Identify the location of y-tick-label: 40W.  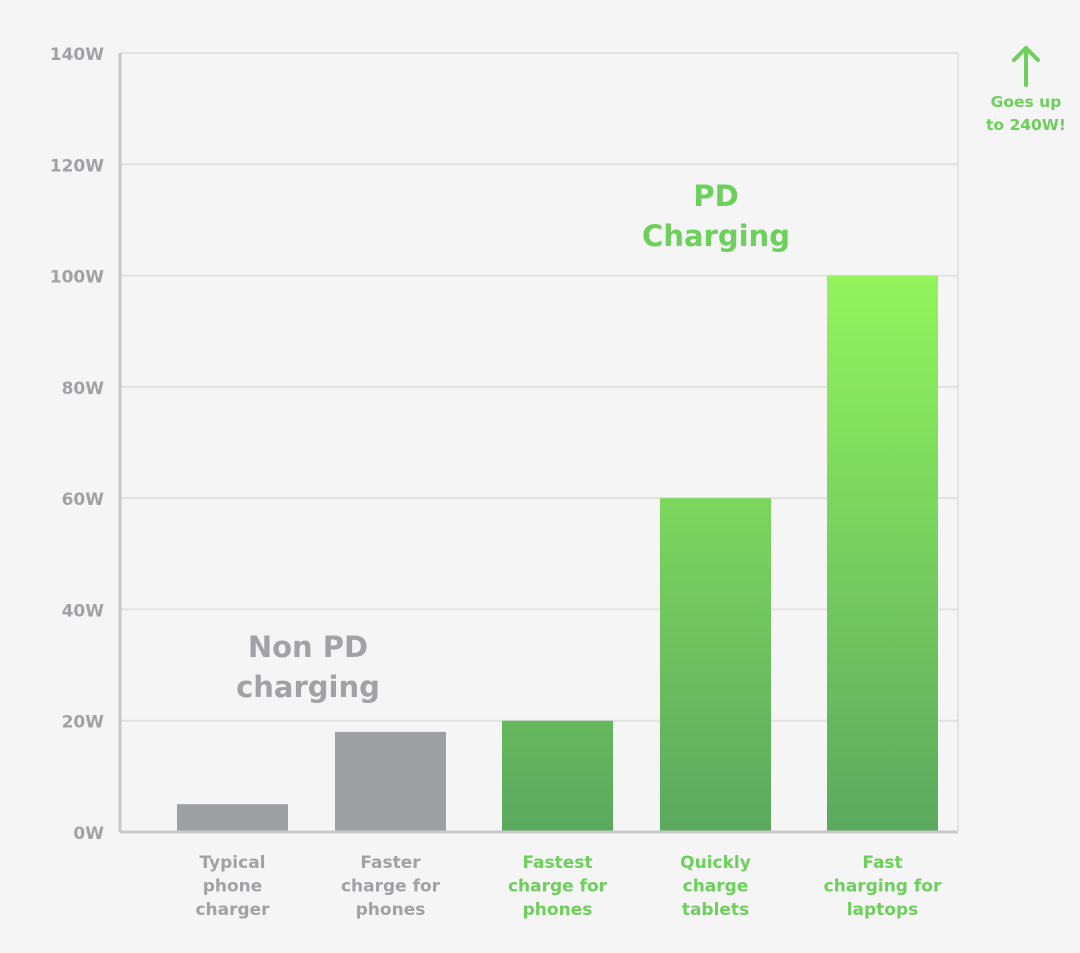
(83, 611).